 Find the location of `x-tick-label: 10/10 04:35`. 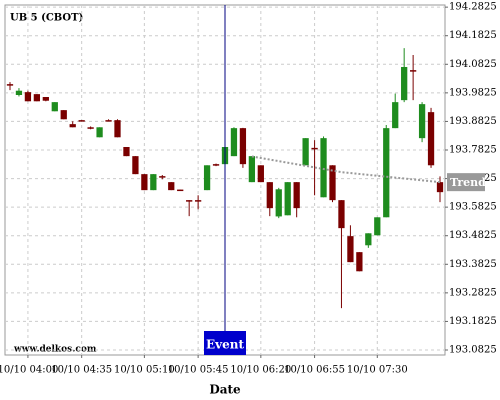

x-tick-label: 10/10 04:35 is located at coordinates (81, 370).